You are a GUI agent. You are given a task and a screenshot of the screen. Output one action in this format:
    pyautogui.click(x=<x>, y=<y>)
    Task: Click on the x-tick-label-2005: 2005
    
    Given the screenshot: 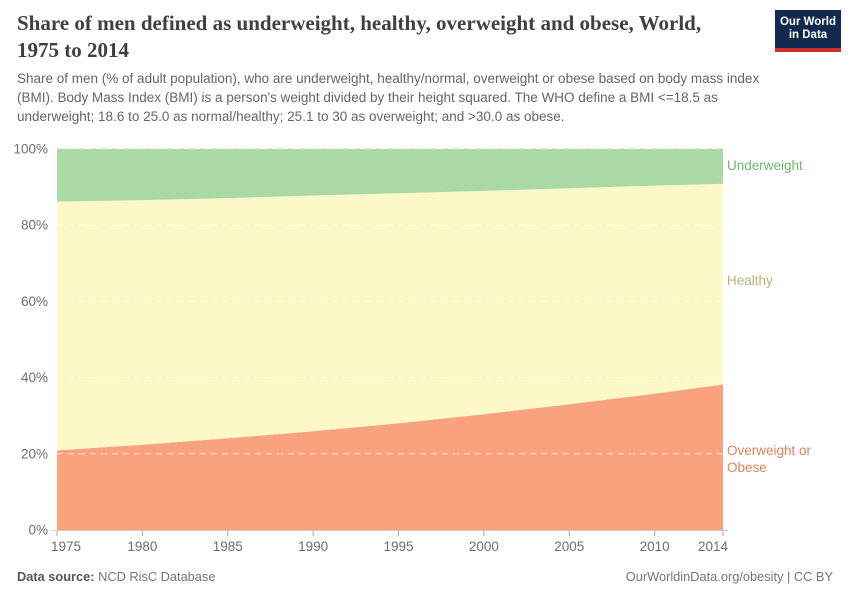 What is the action you would take?
    pyautogui.click(x=569, y=546)
    